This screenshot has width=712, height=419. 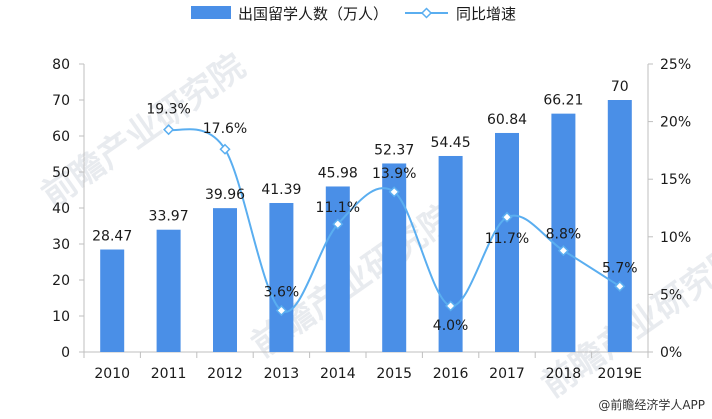 I want to click on x-tick-label: 2015, so click(x=394, y=374).